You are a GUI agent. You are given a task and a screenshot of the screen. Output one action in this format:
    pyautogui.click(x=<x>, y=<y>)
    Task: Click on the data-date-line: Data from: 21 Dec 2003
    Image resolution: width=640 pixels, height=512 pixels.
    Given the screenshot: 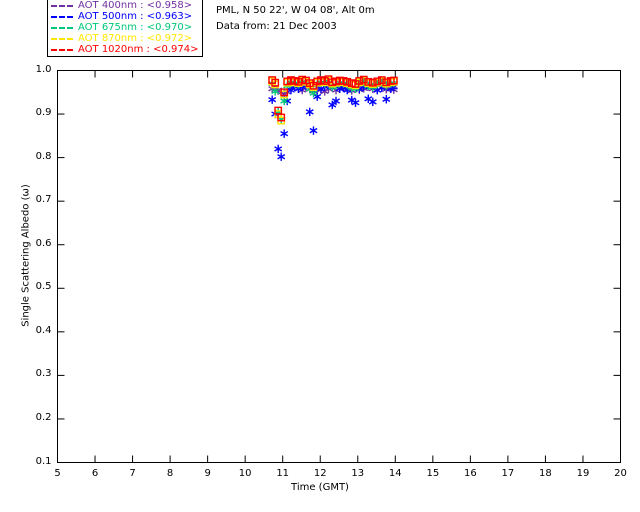 What is the action you would take?
    pyautogui.click(x=276, y=26)
    